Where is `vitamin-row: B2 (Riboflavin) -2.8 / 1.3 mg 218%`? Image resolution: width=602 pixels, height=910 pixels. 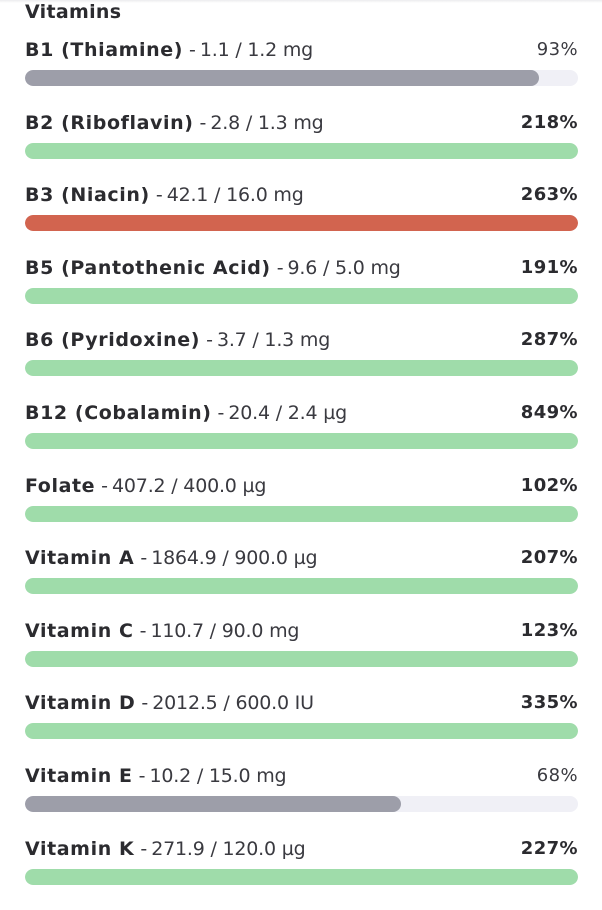 vitamin-row: B2 (Riboflavin) -2.8 / 1.3 mg 218% is located at coordinates (301, 148).